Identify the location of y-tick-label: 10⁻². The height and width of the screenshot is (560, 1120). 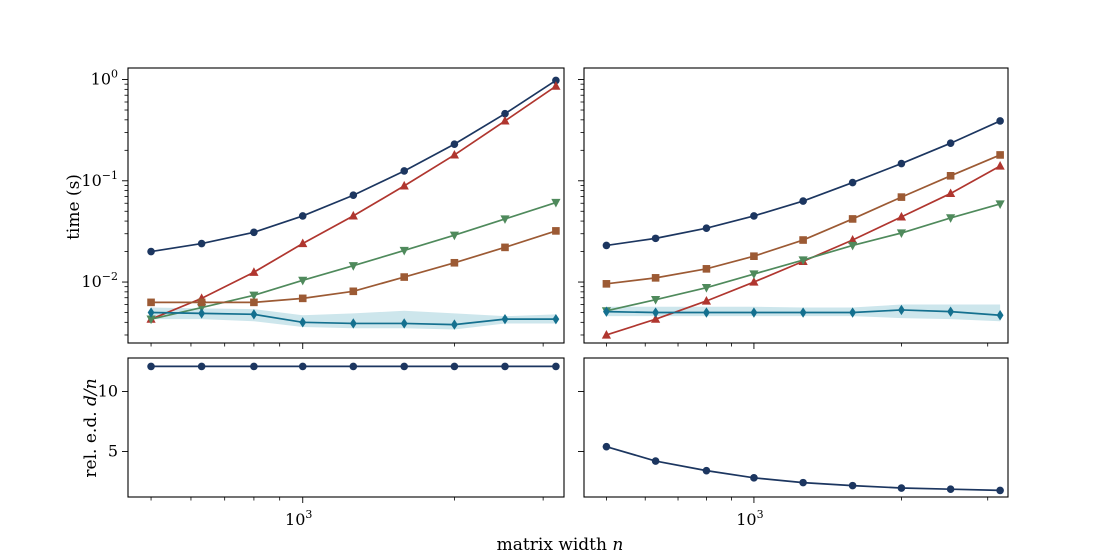
(99, 280).